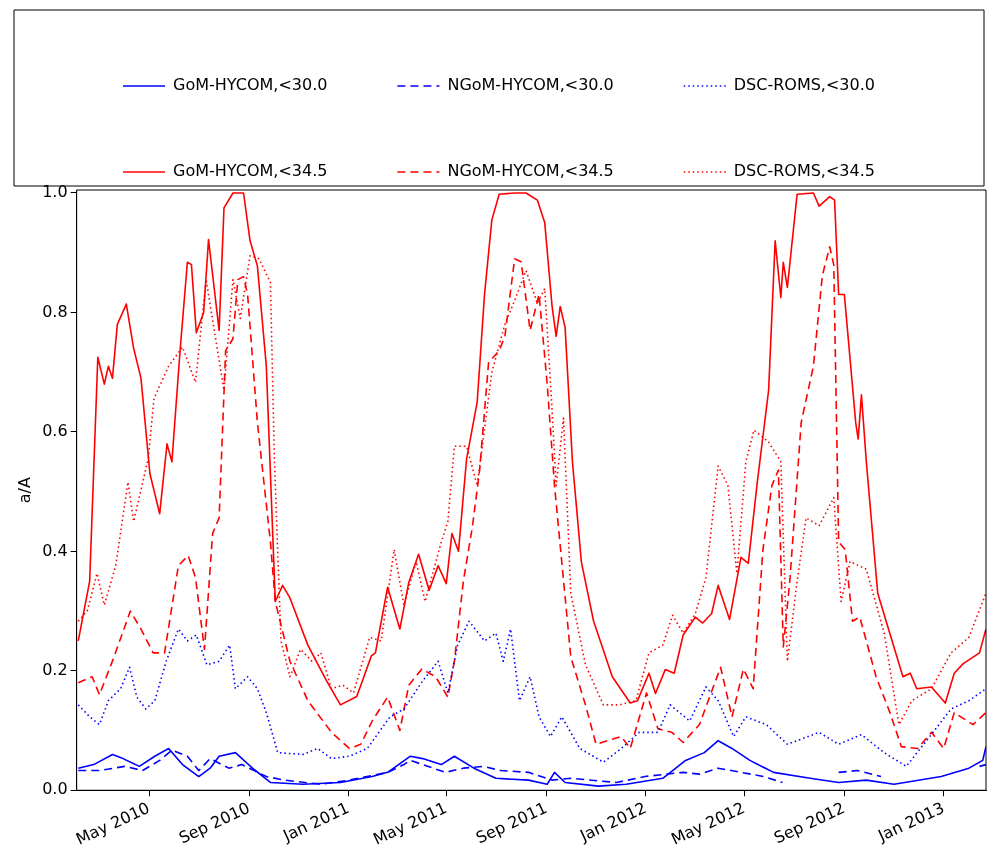 This screenshot has width=1006, height=861. Describe the element at coordinates (613, 822) in the screenshot. I see `x-tick-label: Jan 2012` at that location.